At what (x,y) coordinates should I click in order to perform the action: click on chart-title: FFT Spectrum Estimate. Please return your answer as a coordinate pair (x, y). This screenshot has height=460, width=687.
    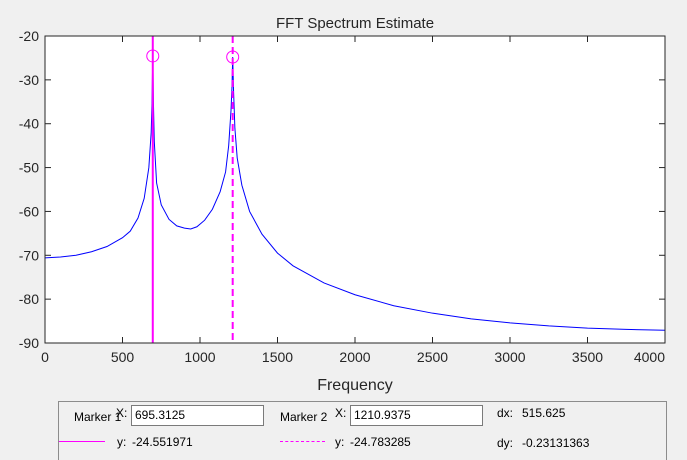
    Looking at the image, I should click on (355, 23).